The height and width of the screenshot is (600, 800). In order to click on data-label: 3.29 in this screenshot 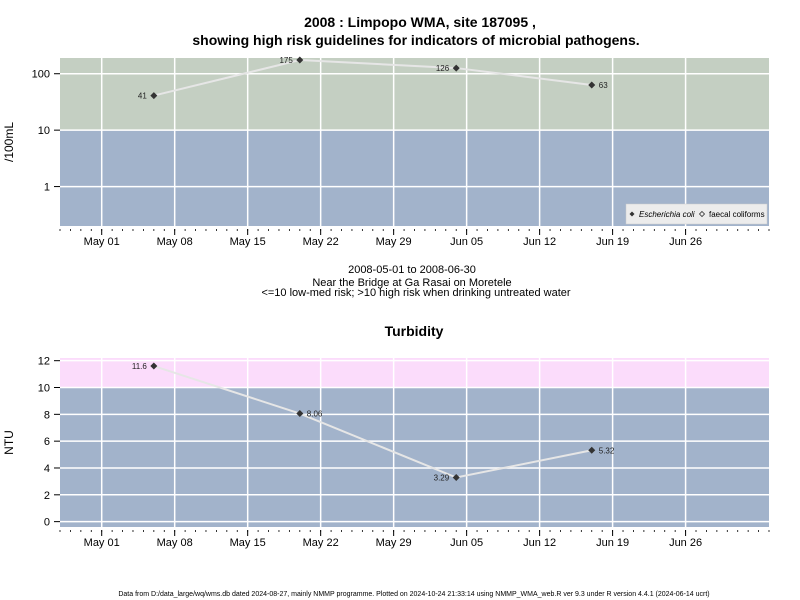, I will do `click(442, 478)`.